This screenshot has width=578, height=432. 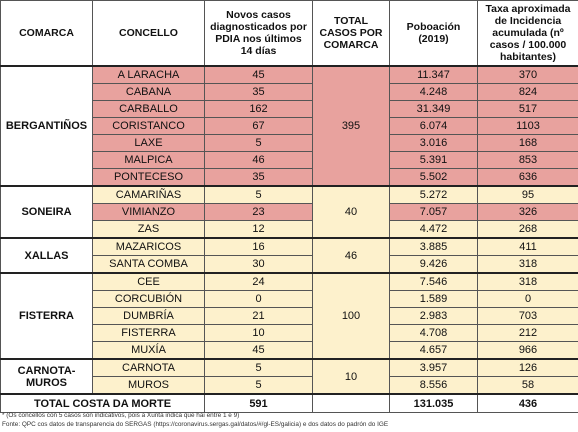 What do you see at coordinates (148, 143) in the screenshot?
I see `concello-cell: LAXE` at bounding box center [148, 143].